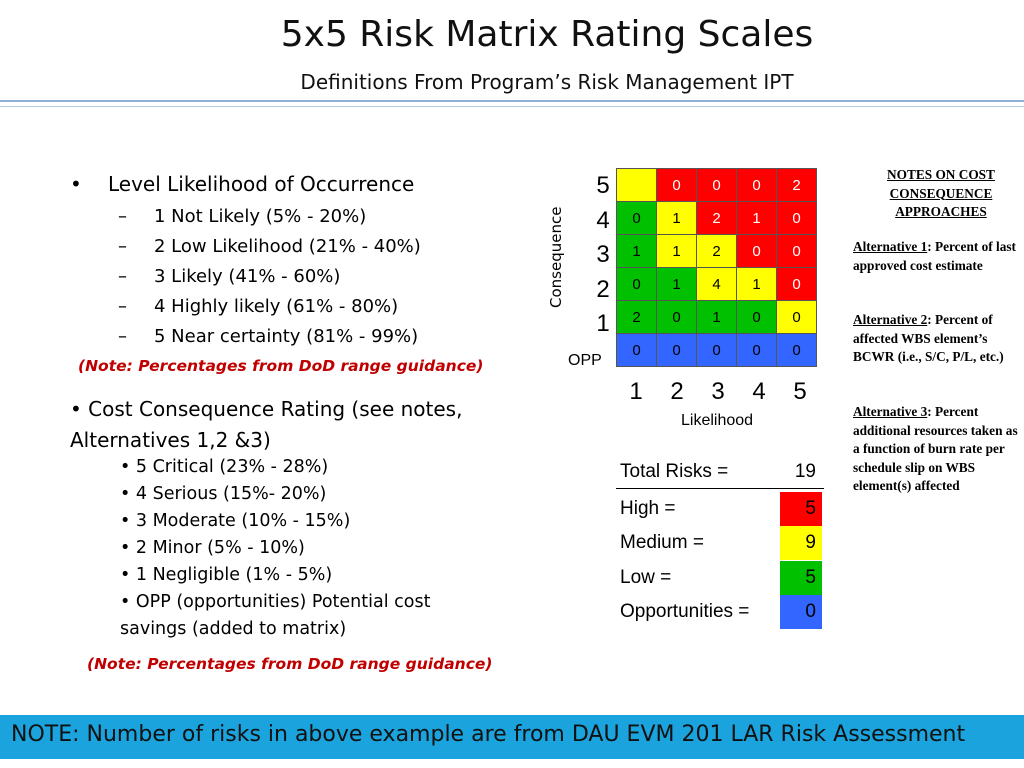  I want to click on header-divider-thin, so click(512, 106).